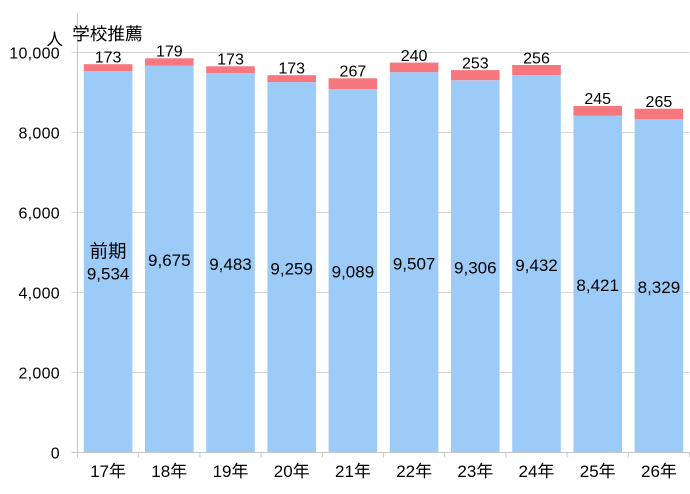 The image size is (690, 494). What do you see at coordinates (169, 52) in the screenshot?
I see `svg-text: 179` at bounding box center [169, 52].